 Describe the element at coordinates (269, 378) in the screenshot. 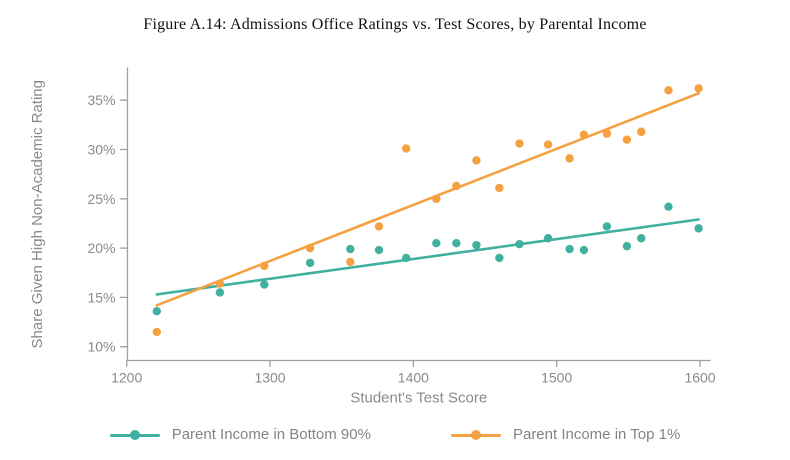

I see `x-tick-label: 1300` at that location.